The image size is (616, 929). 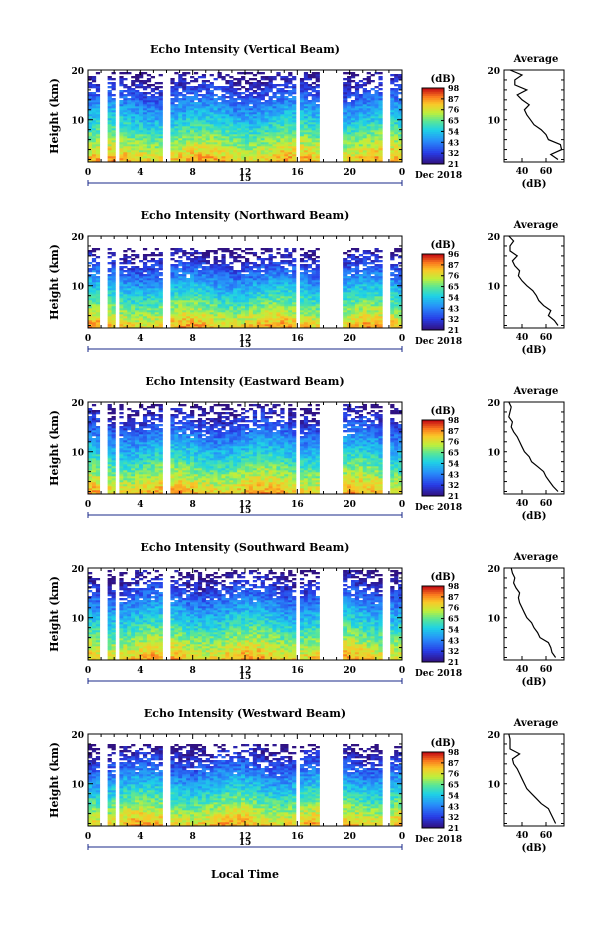 What do you see at coordinates (536, 114) in the screenshot?
I see `average-profile-line` at bounding box center [536, 114].